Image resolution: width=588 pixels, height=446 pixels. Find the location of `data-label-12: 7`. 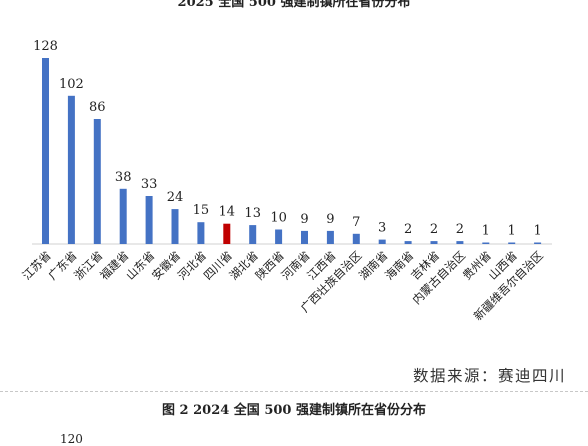

data-label-12: 7 is located at coordinates (356, 222).